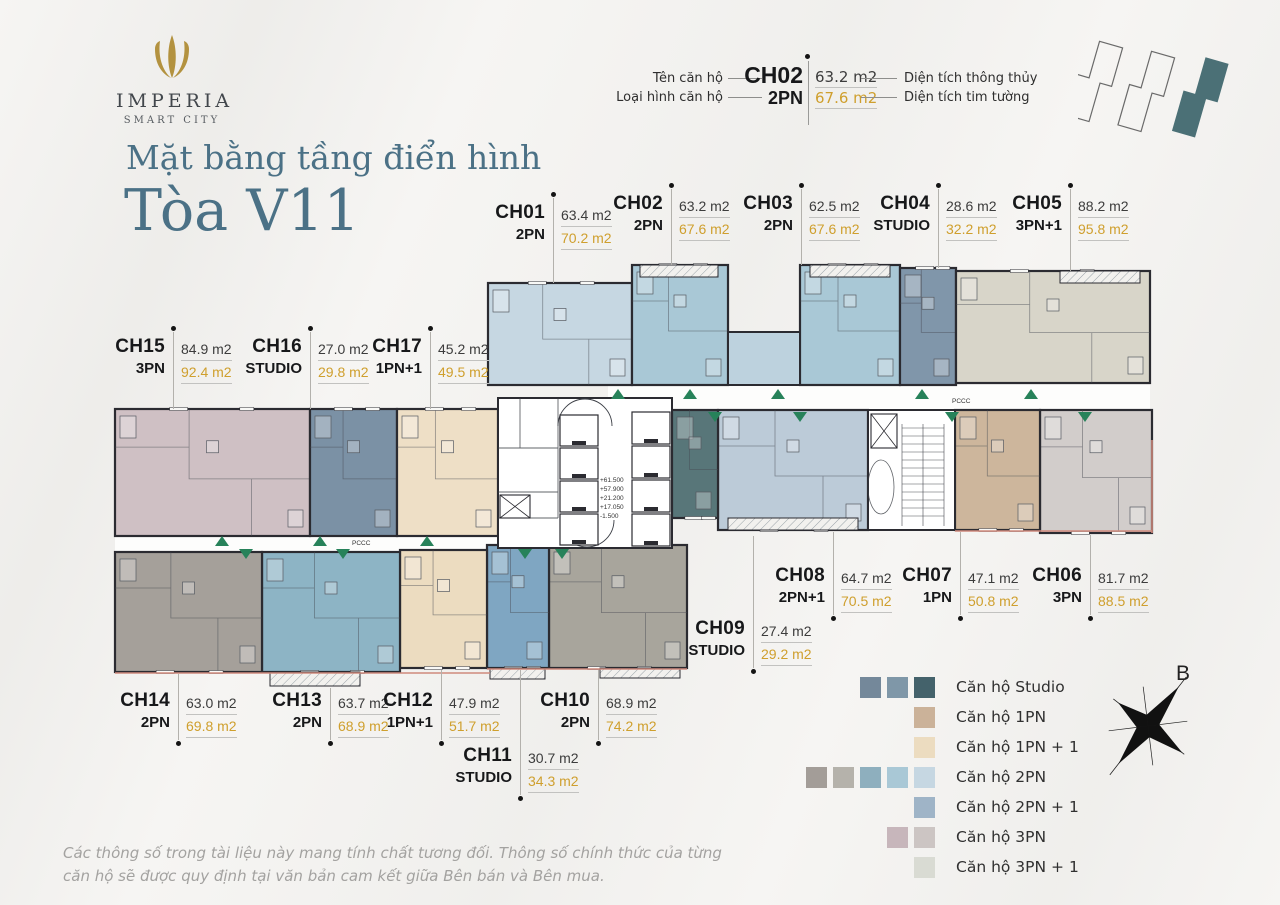  Describe the element at coordinates (1096, 471) in the screenshot. I see `unit-CH06` at that location.